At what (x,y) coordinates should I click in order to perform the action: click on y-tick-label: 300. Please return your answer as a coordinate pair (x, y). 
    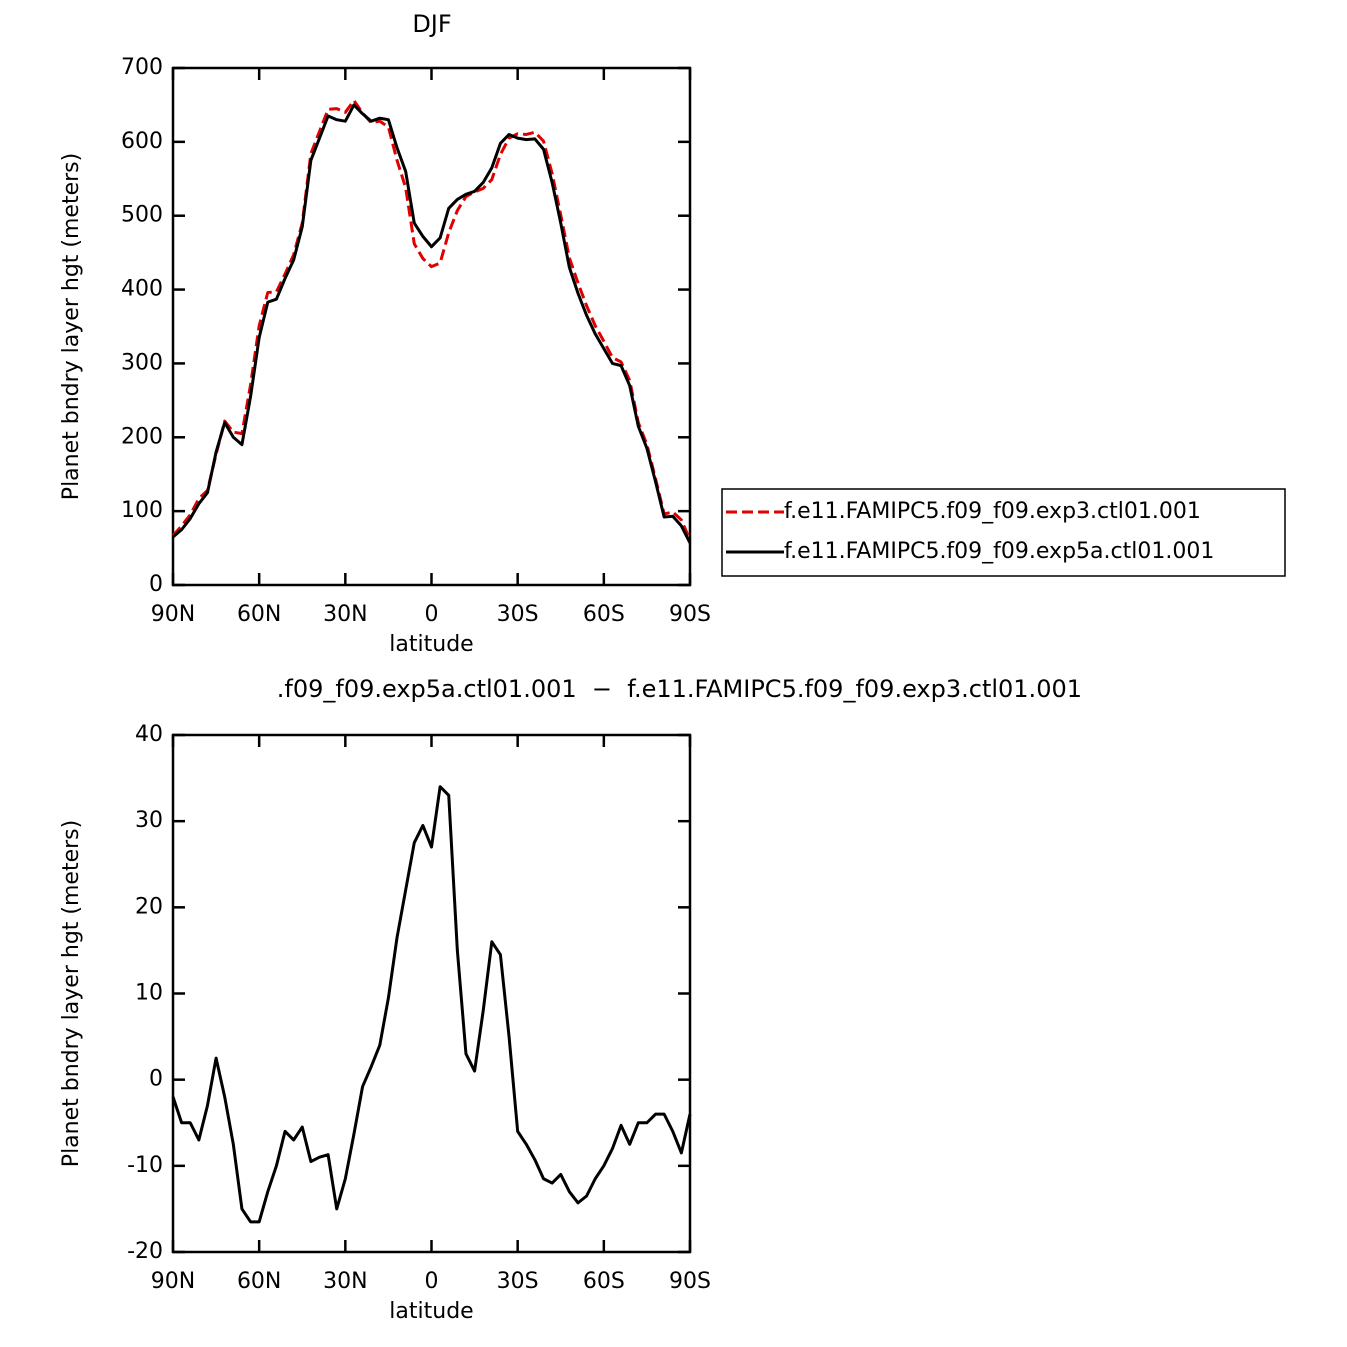
    Looking at the image, I should click on (142, 362).